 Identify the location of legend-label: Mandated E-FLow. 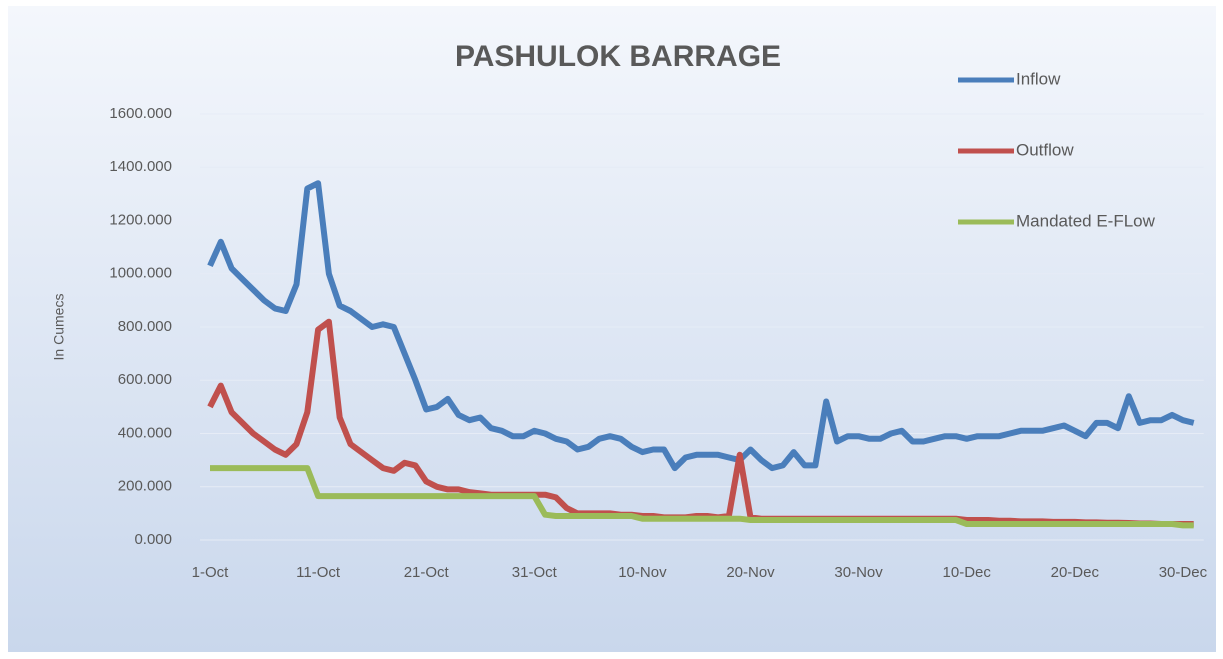
(1086, 220).